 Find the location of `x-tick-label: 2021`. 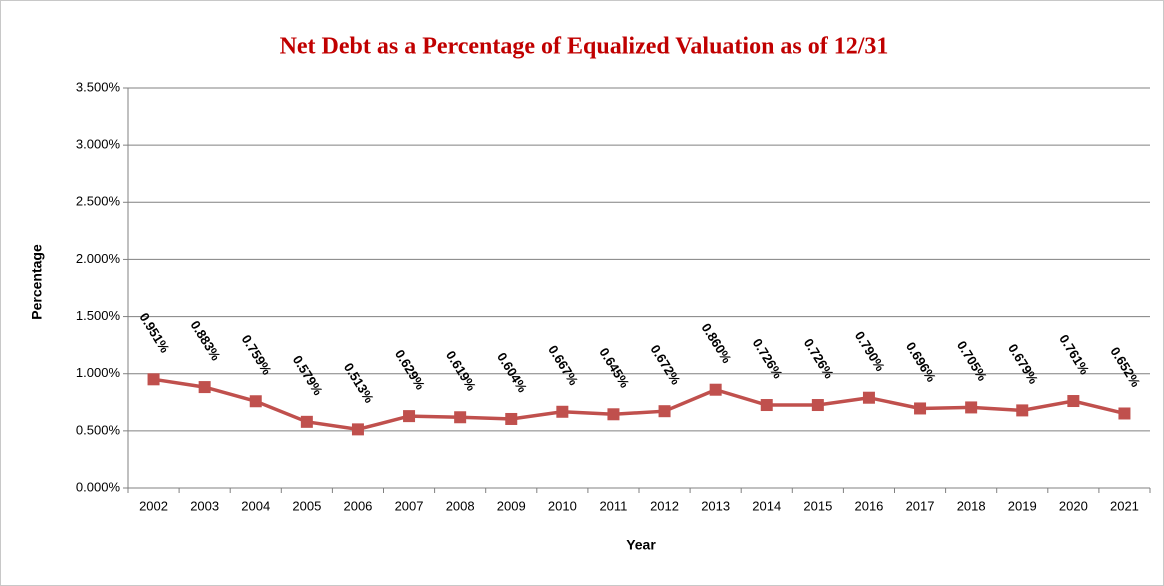

x-tick-label: 2021 is located at coordinates (1124, 505).